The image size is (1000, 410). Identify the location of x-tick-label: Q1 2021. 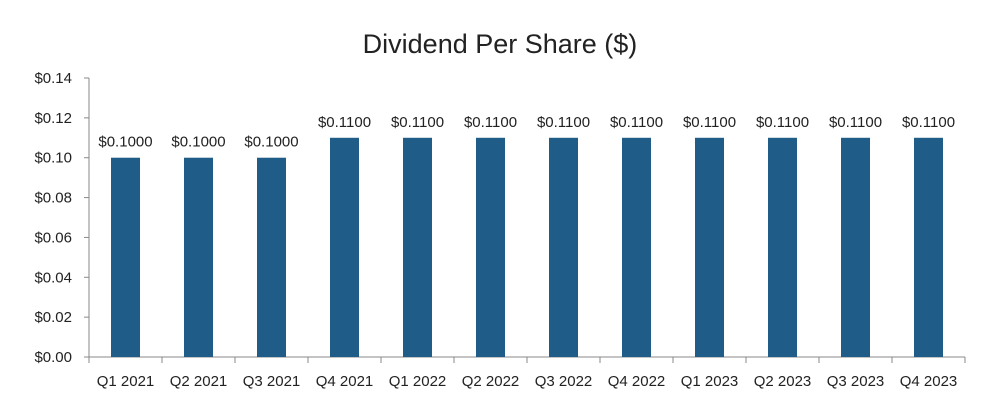
(126, 381).